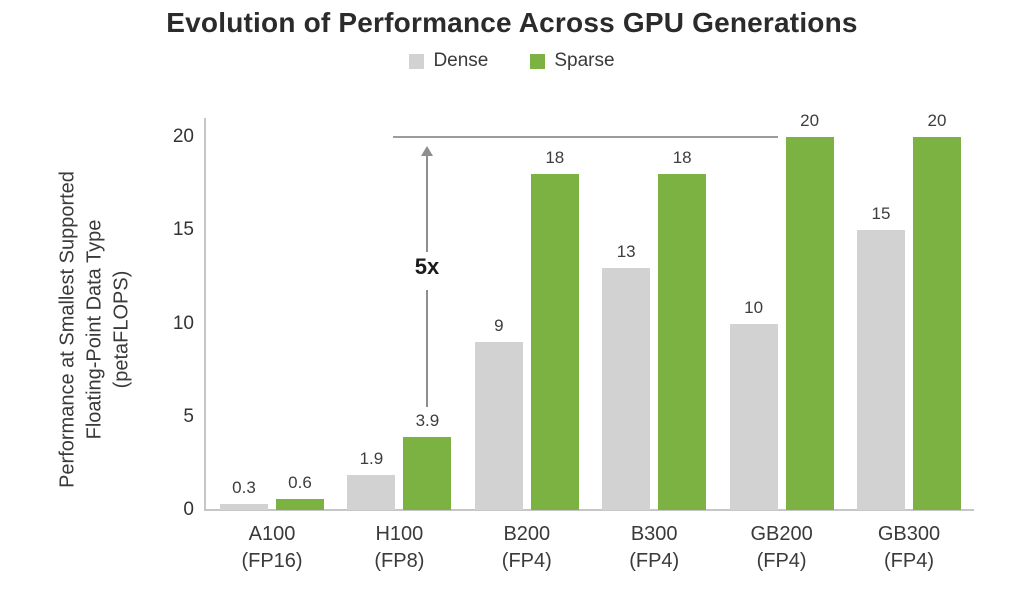 The height and width of the screenshot is (599, 1024). I want to click on bar-value-label: 9, so click(499, 326).